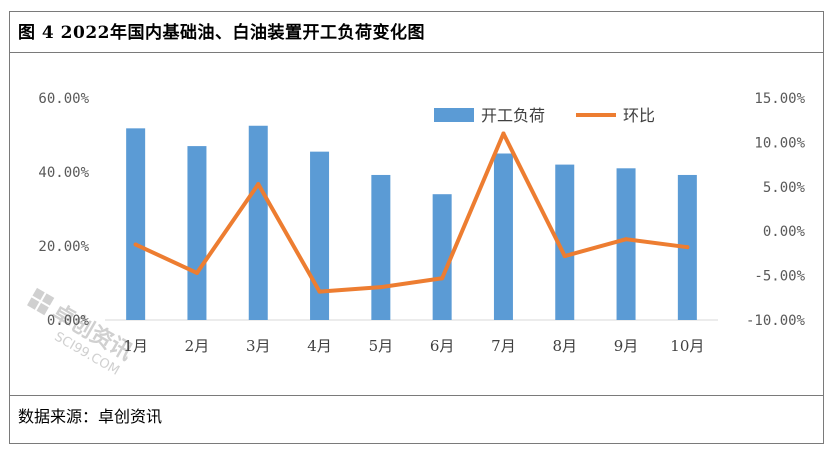  I want to click on x-tick-label: 1月, so click(135, 346).